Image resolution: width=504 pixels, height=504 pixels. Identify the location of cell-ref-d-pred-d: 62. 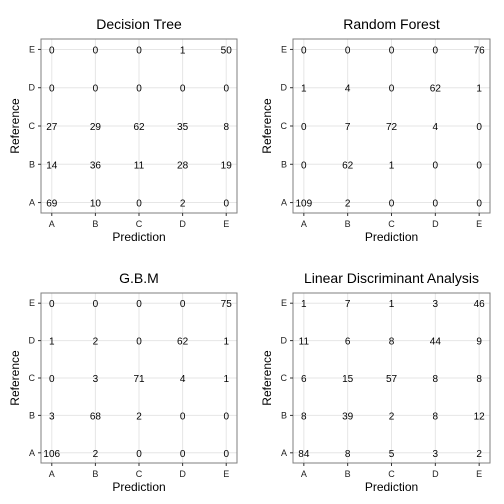
(436, 89).